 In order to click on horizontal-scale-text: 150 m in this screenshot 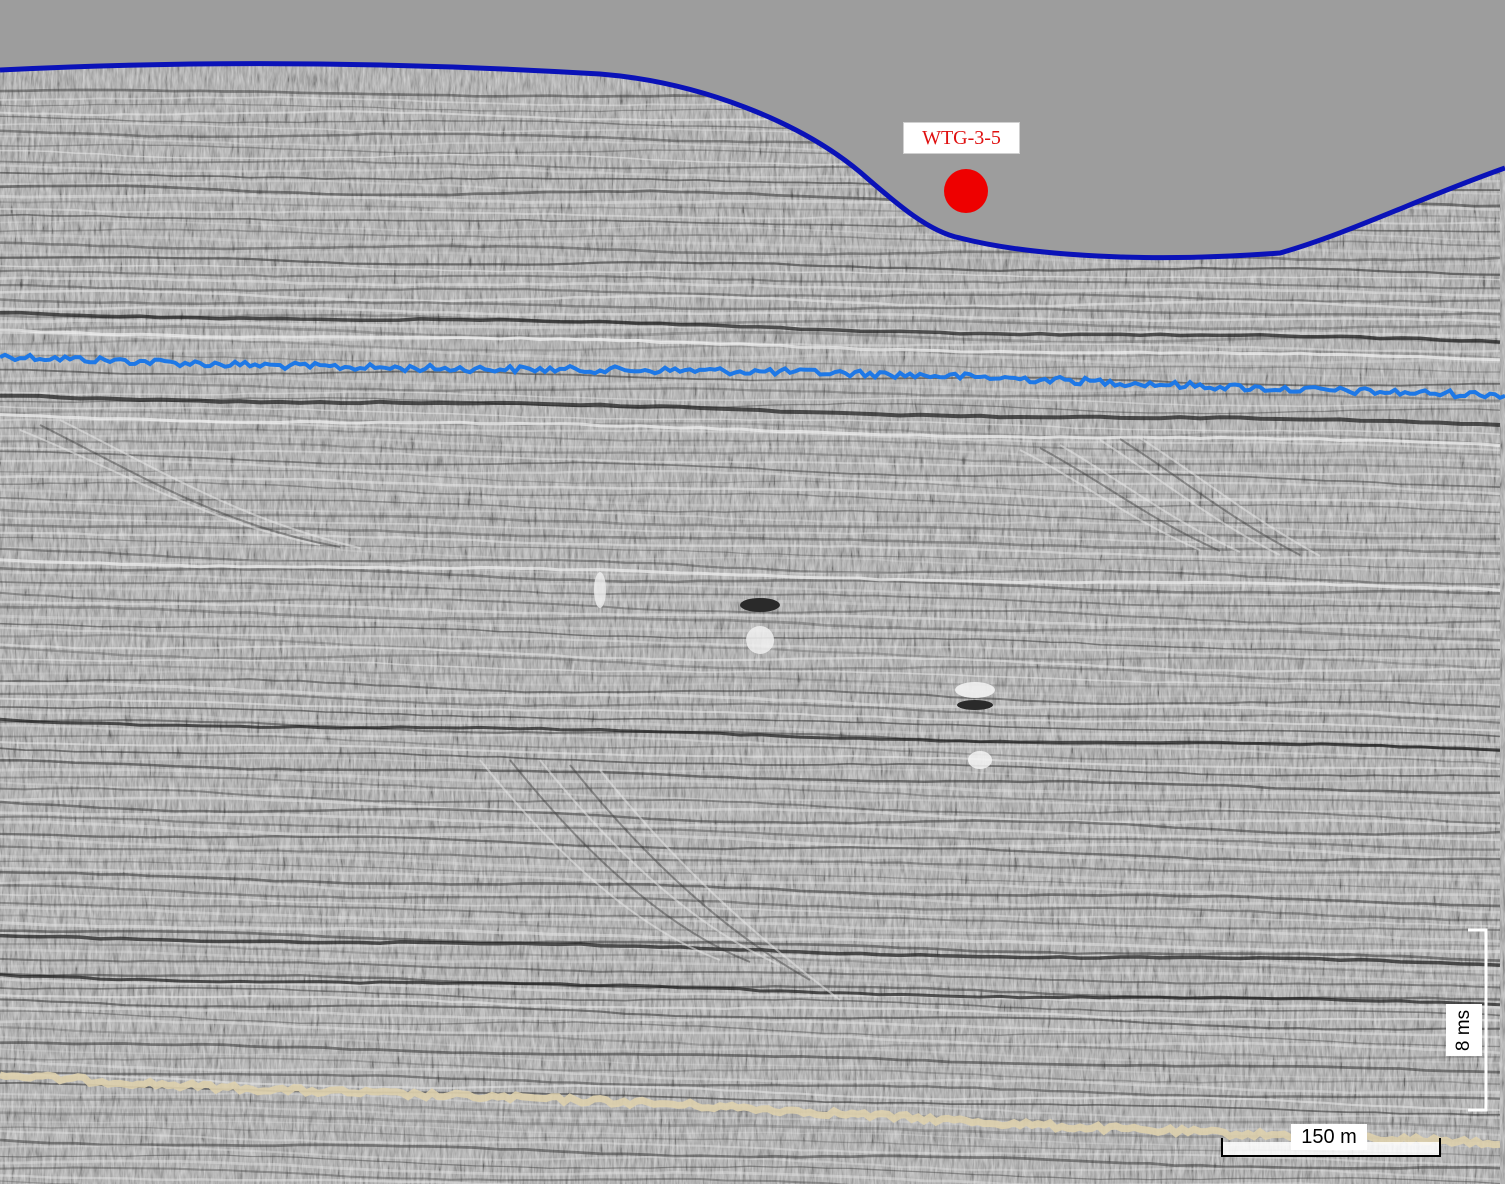, I will do `click(1329, 1137)`.